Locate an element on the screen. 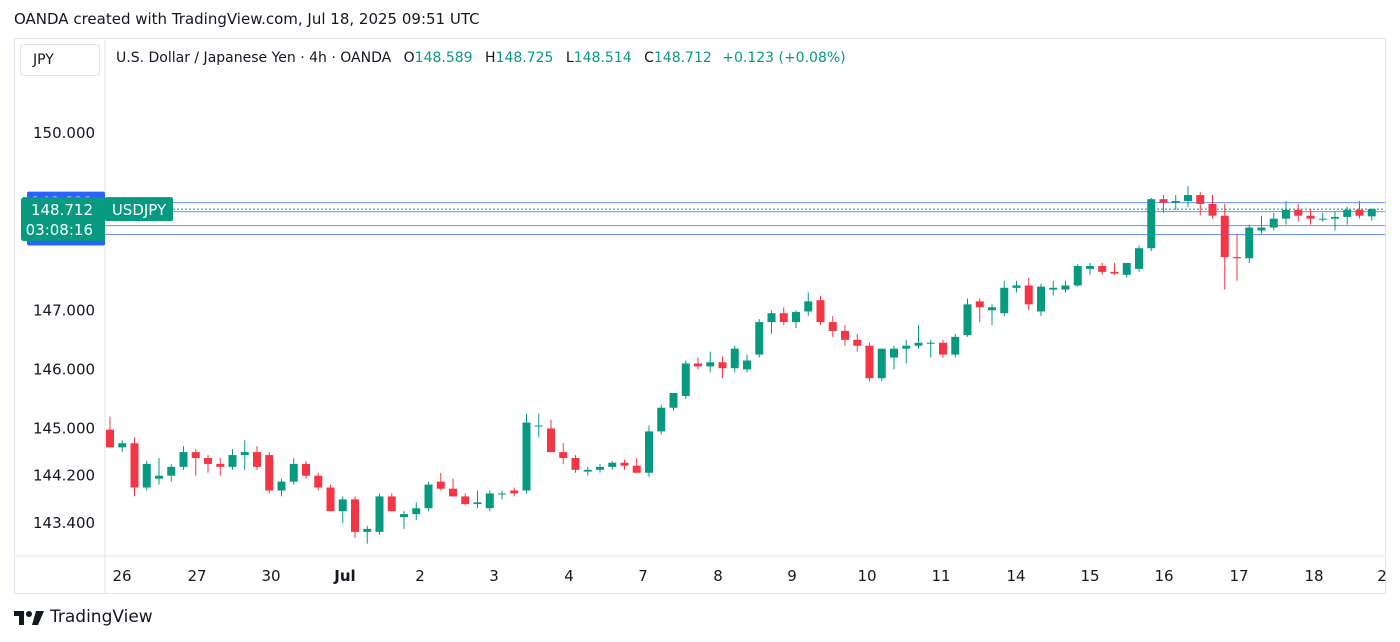  y-tick-label: 147.000 is located at coordinates (64, 310).